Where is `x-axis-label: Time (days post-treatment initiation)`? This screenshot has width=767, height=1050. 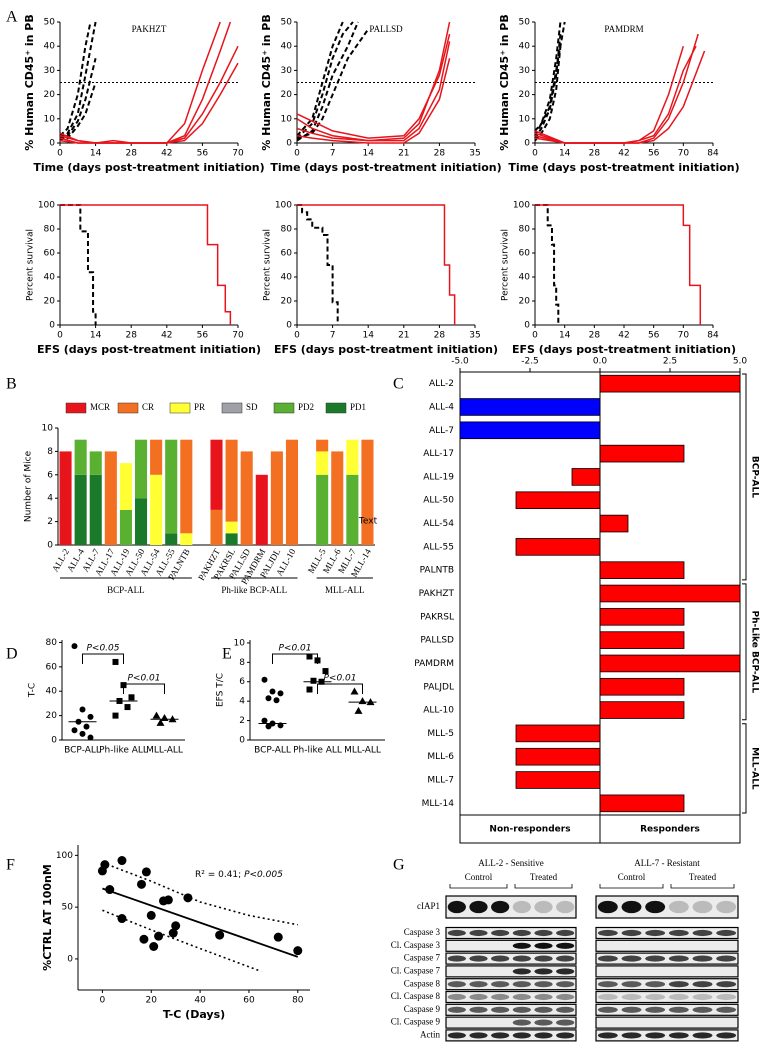
x-axis-label: Time (days post-treatment initiation) is located at coordinates (623, 167).